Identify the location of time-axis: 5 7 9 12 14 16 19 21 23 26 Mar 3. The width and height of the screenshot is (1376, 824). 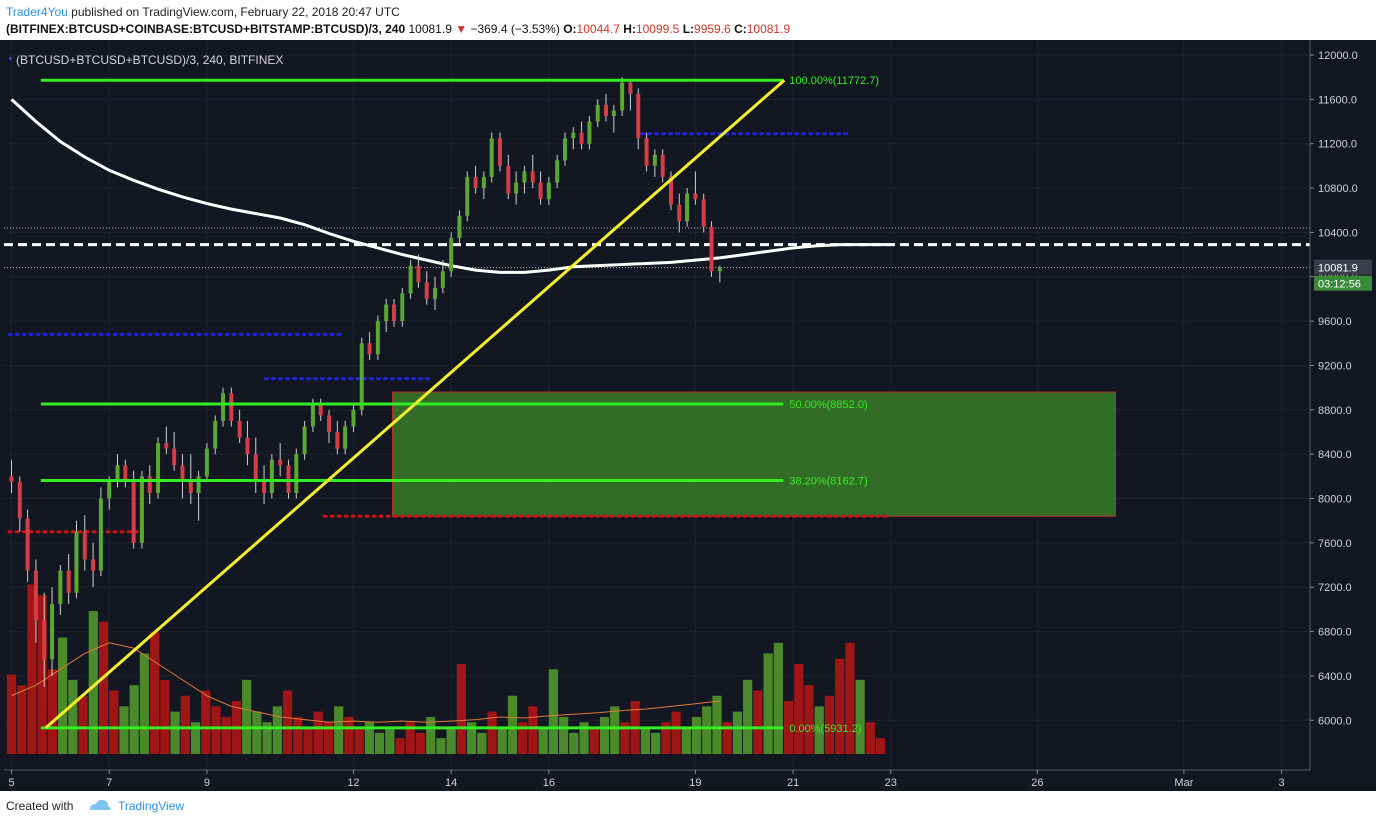
(688, 780).